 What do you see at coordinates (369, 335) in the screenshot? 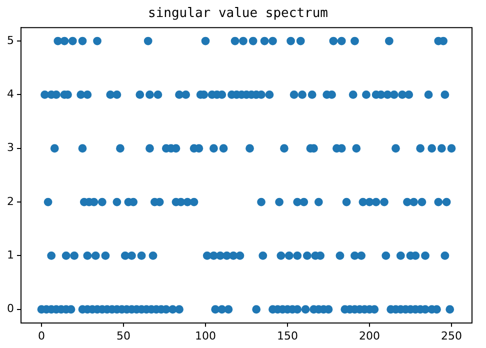
I see `x-tick-label: 200` at bounding box center [369, 335].